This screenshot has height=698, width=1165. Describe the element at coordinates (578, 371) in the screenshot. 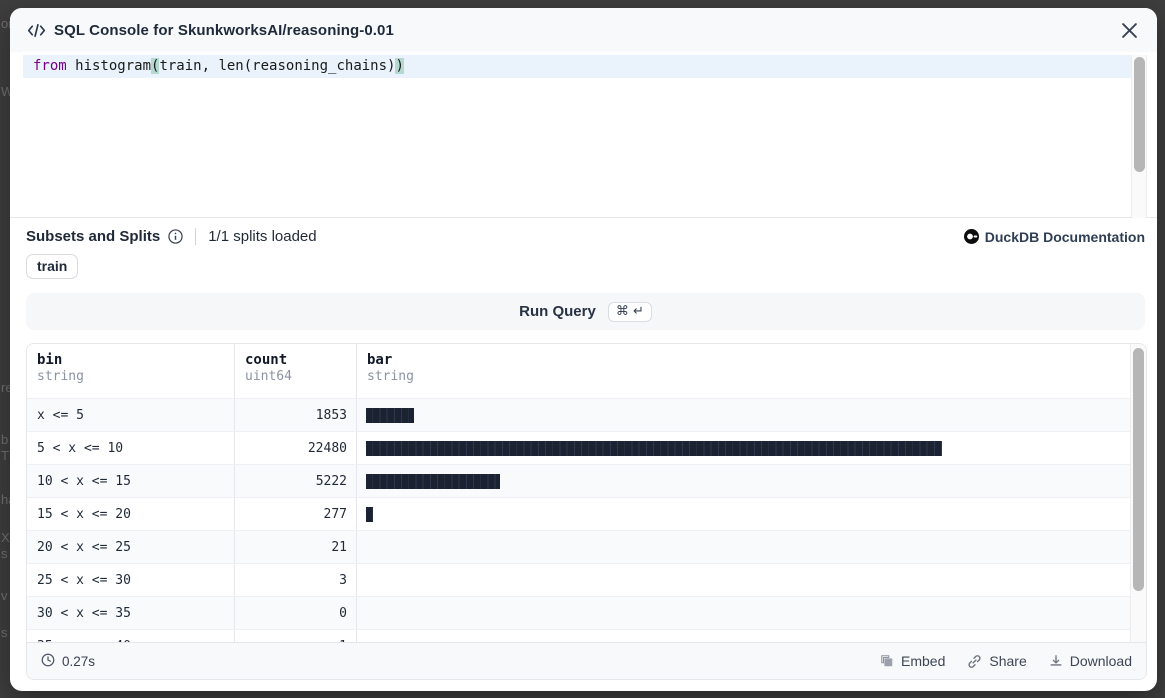

I see `table-header-row: bin string count uint64 bar string` at that location.